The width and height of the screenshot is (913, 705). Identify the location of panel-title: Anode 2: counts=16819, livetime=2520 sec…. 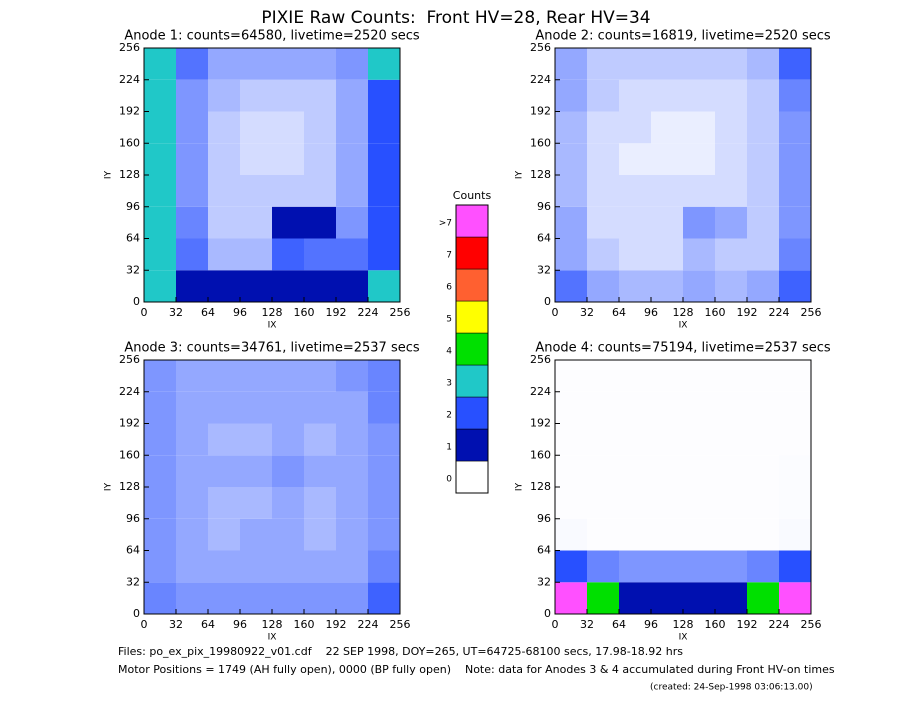
(683, 36).